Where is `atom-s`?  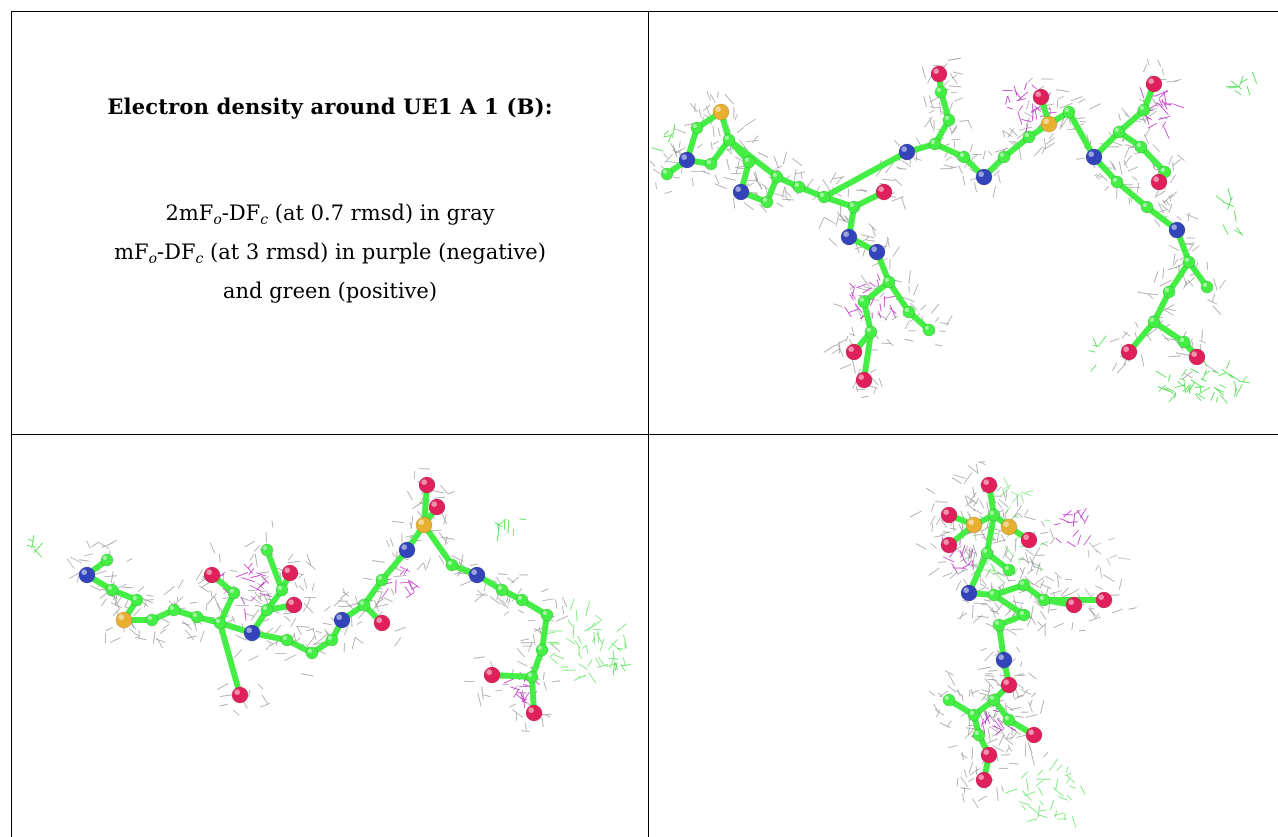
atom-s is located at coordinates (1009, 527).